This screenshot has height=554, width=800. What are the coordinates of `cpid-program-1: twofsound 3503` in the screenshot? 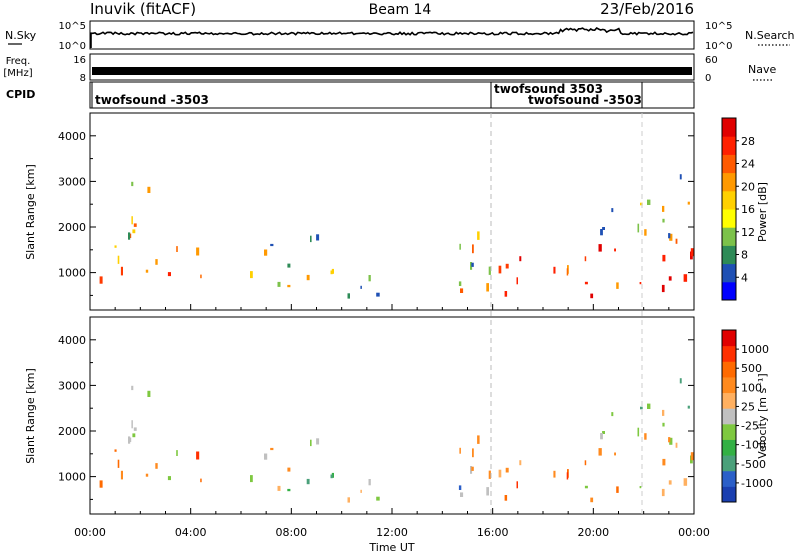 It's located at (548, 89).